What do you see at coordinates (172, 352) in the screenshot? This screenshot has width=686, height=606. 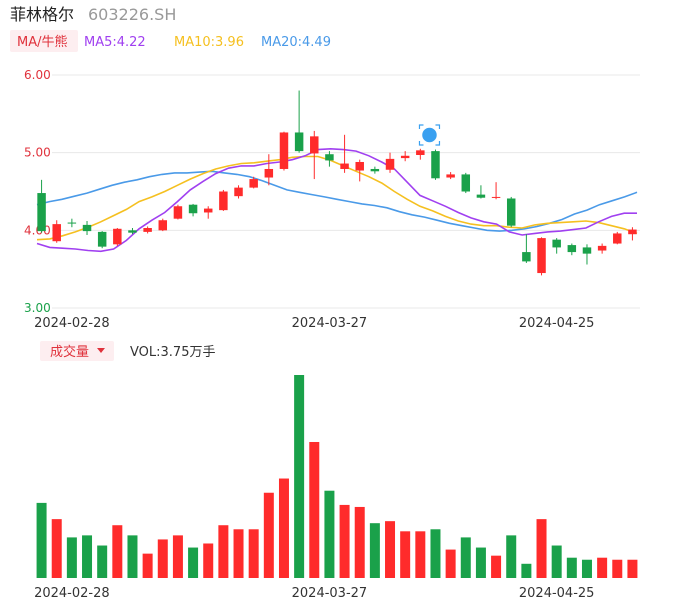 I see `volume-label: VOL:3.75万手` at bounding box center [172, 352].